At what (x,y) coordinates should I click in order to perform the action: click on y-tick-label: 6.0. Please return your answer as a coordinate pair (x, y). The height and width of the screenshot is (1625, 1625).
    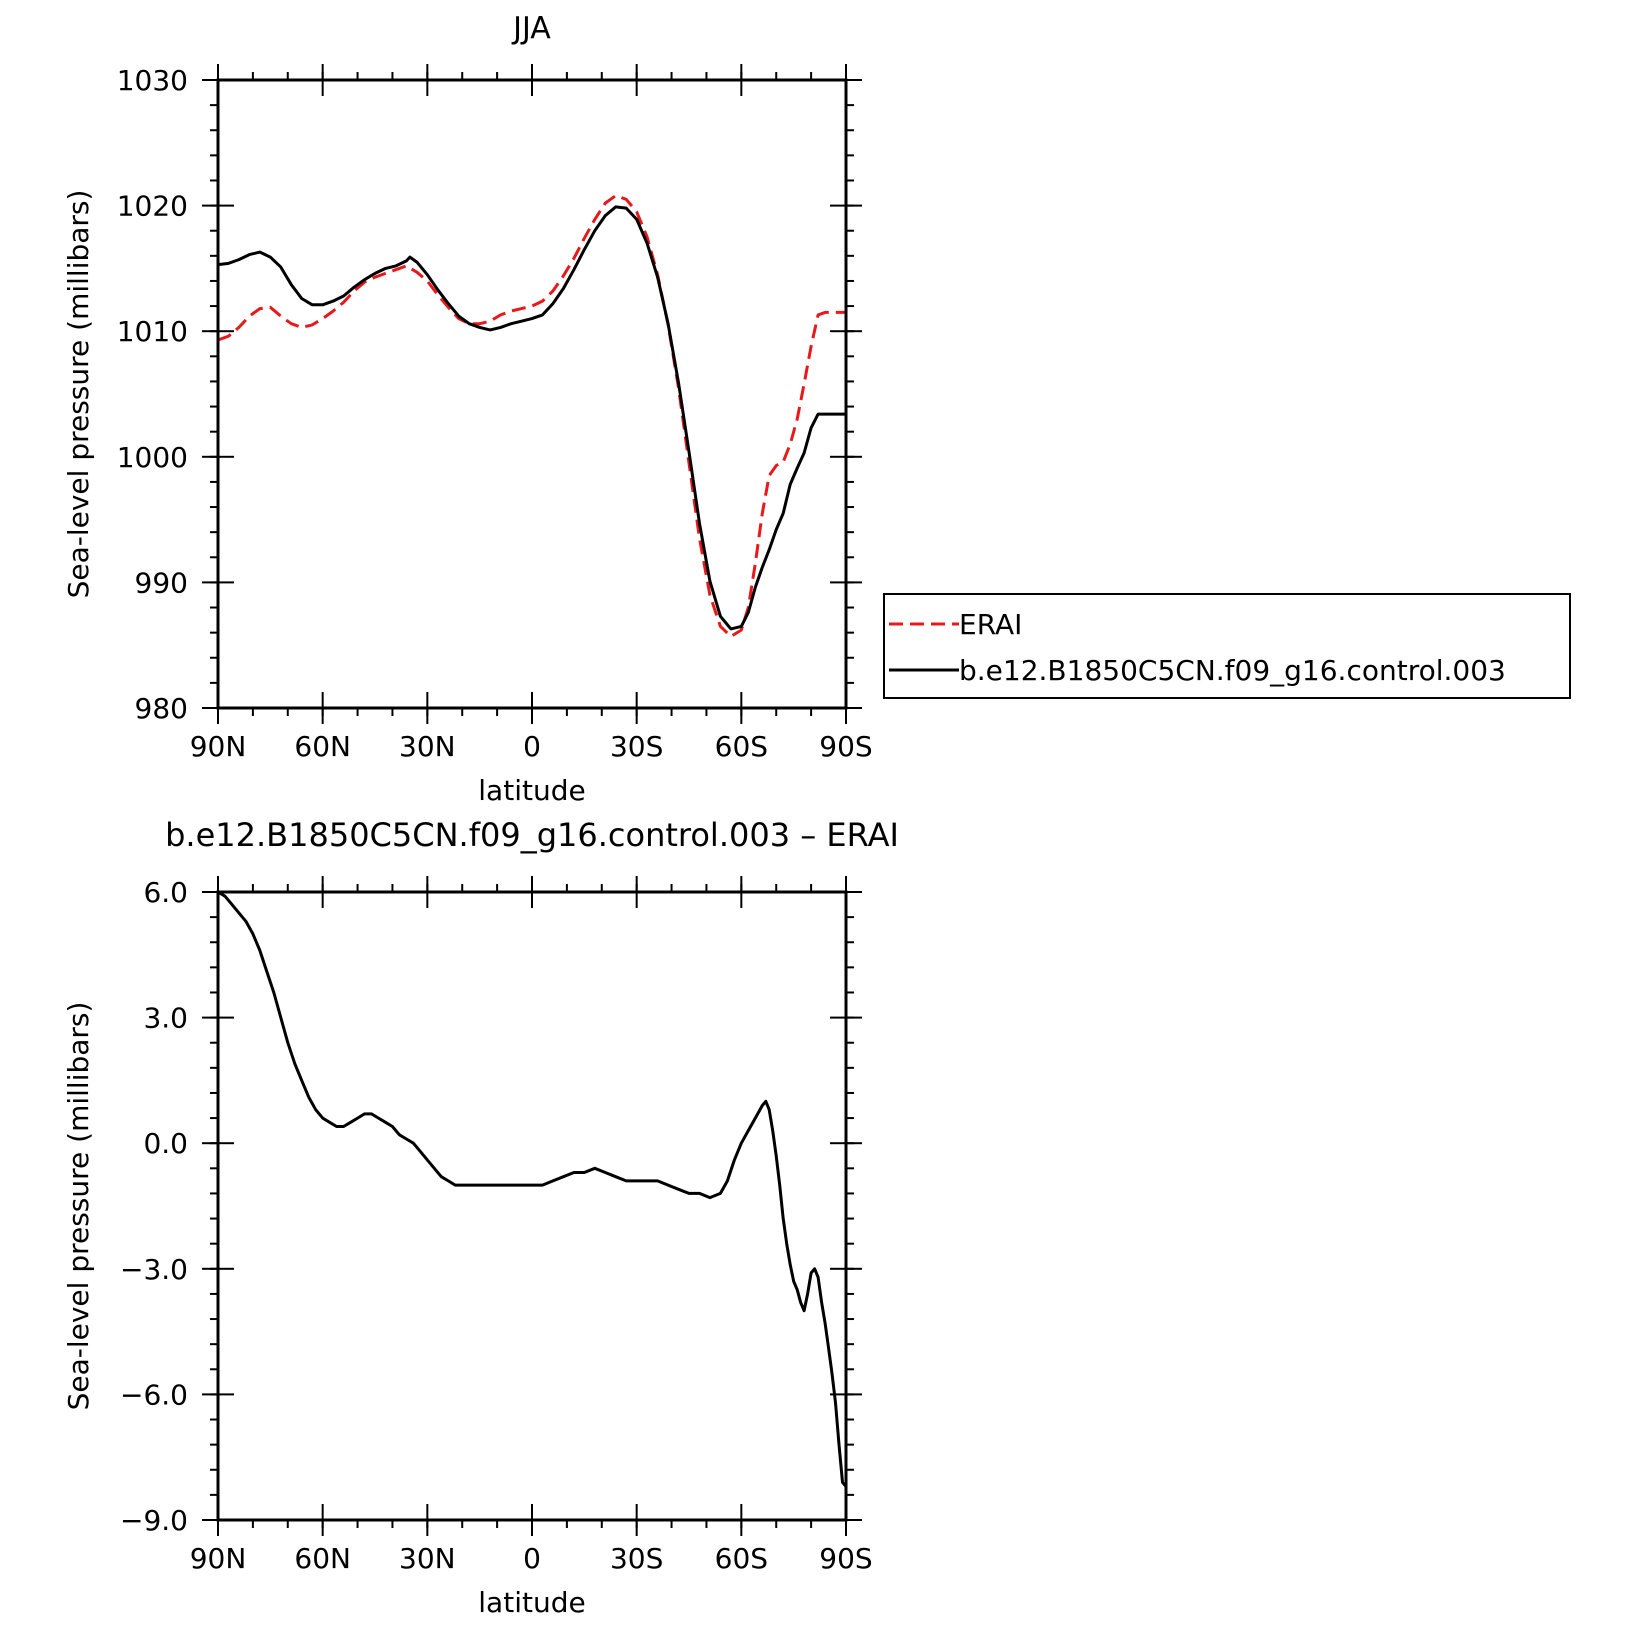
    Looking at the image, I should click on (165, 892).